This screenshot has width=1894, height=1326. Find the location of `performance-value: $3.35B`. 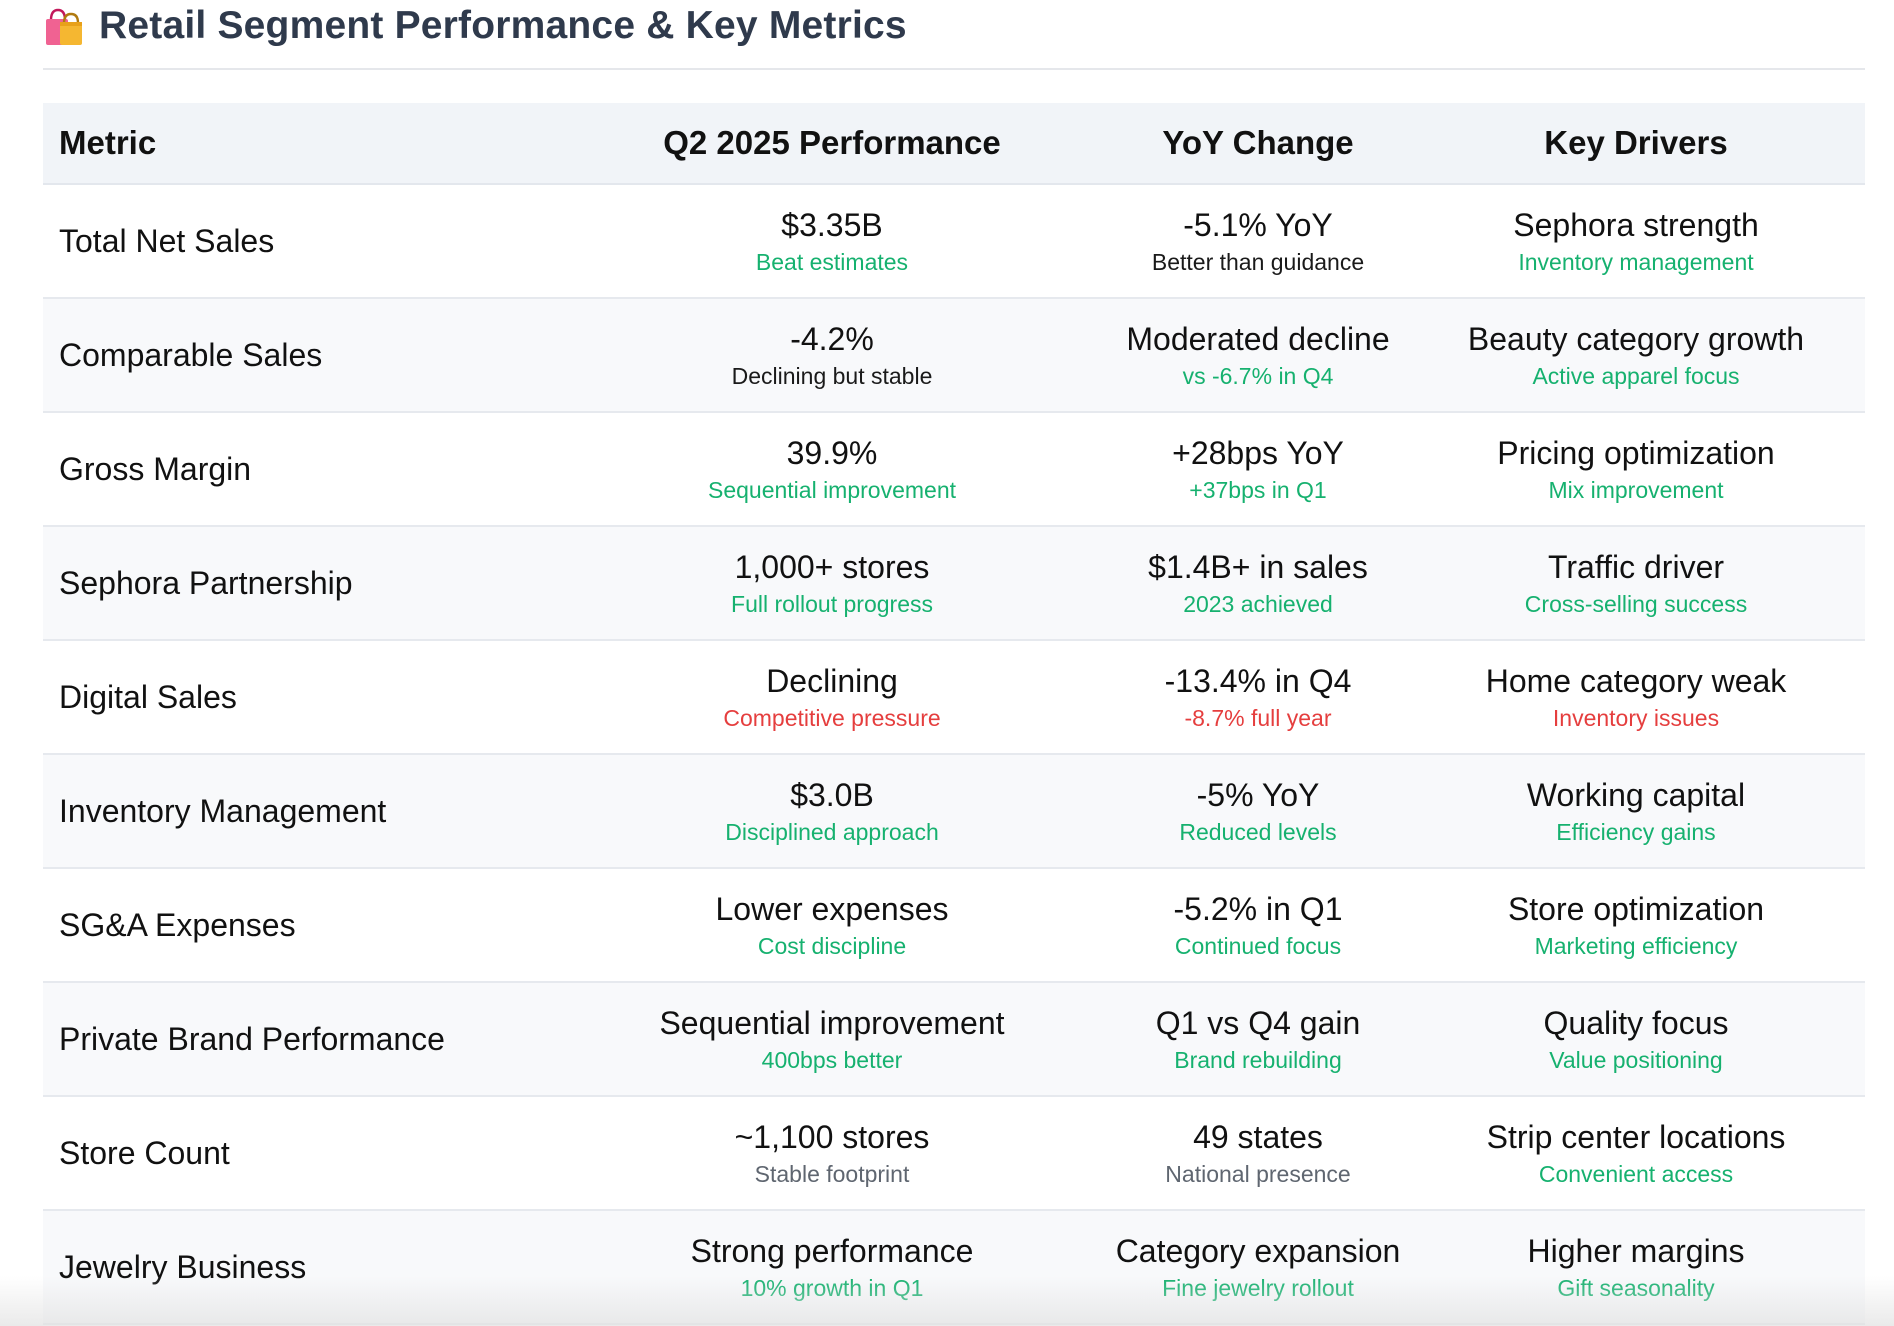

performance-value: $3.35B is located at coordinates (832, 224).